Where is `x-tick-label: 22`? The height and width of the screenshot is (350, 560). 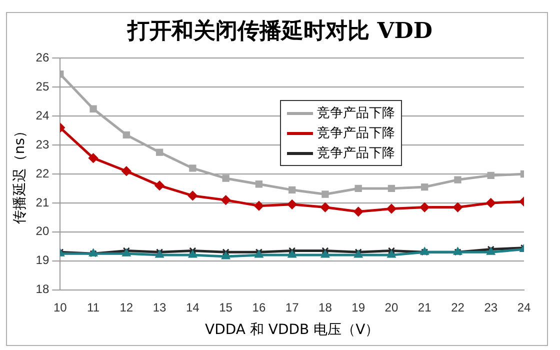
x-tick-label: 22 is located at coordinates (458, 307).